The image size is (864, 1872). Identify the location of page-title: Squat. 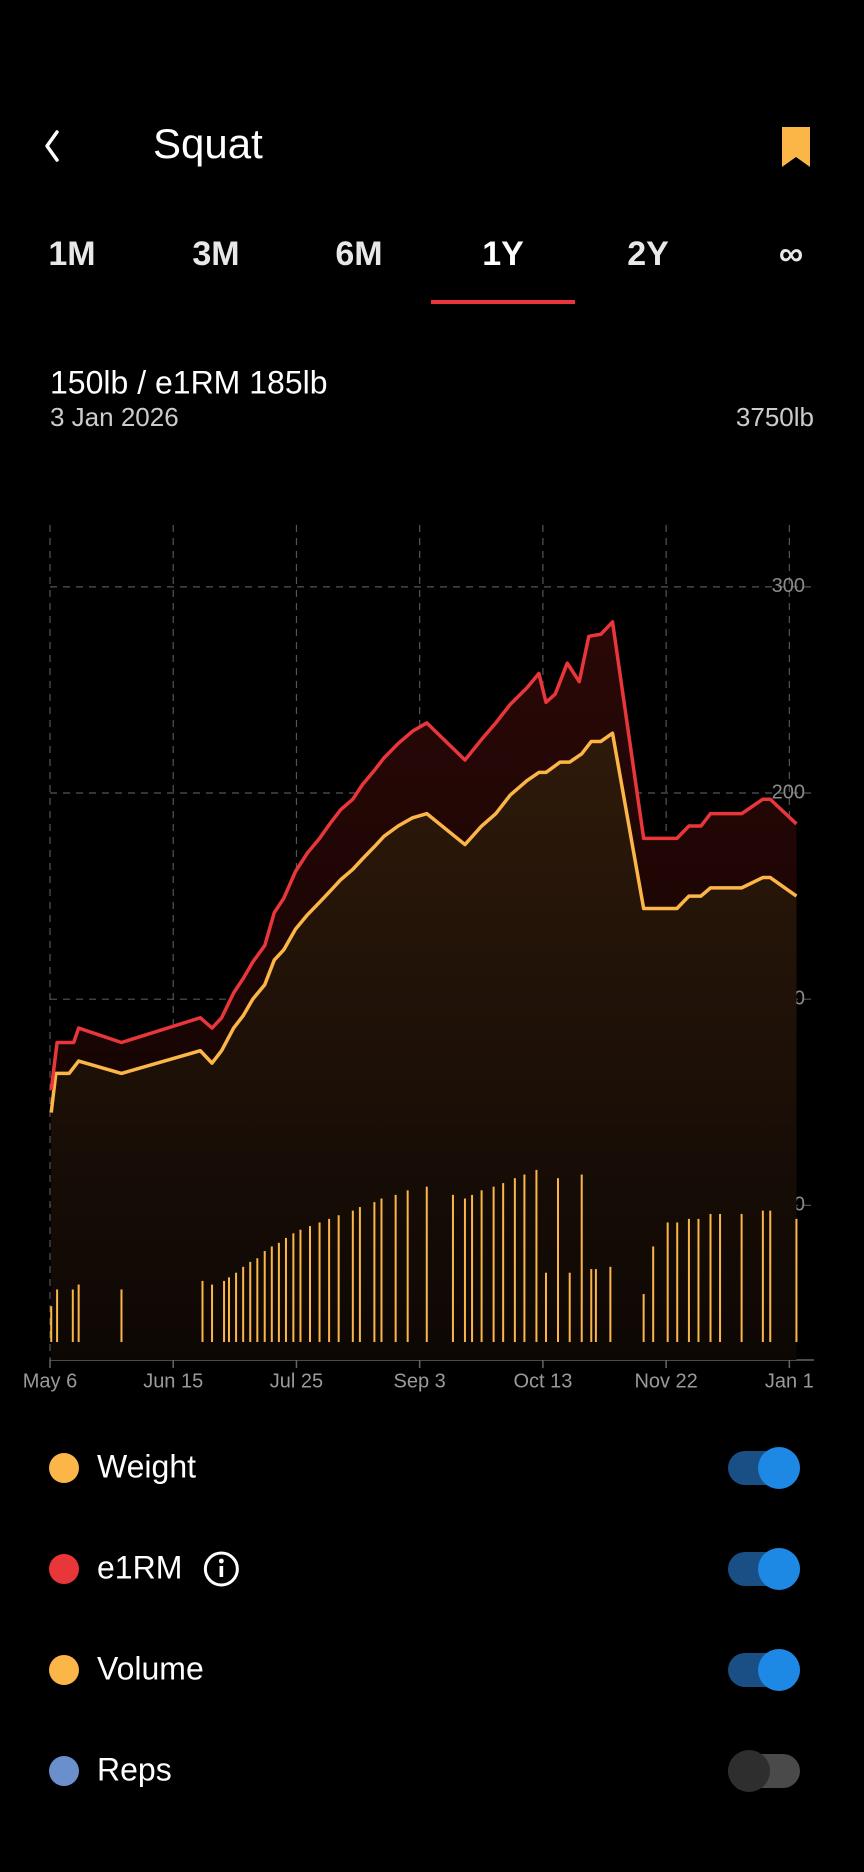
(208, 143).